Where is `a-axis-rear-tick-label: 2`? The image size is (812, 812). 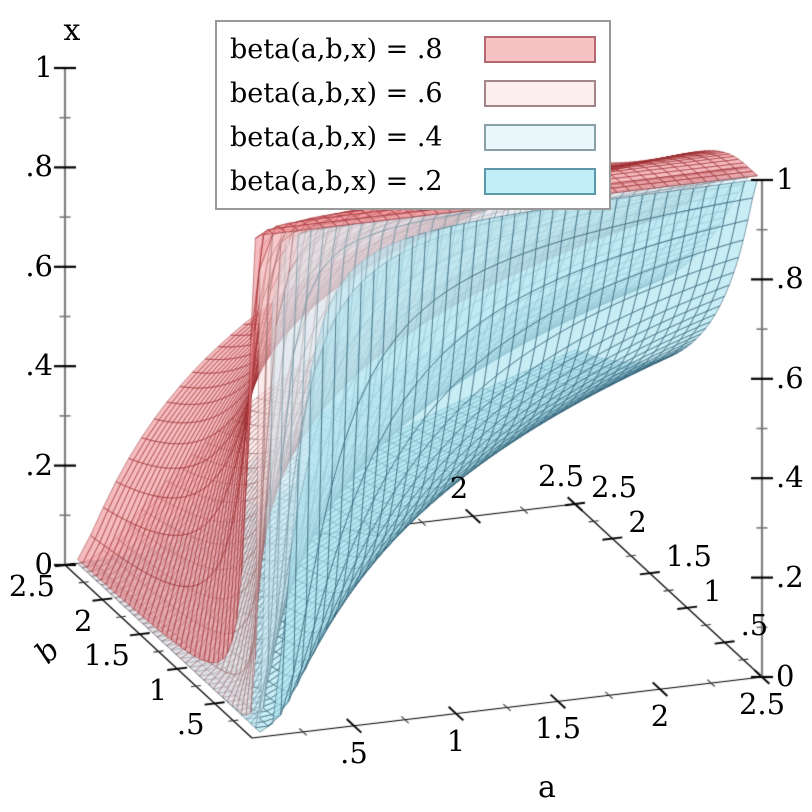
a-axis-rear-tick-label: 2 is located at coordinates (459, 488).